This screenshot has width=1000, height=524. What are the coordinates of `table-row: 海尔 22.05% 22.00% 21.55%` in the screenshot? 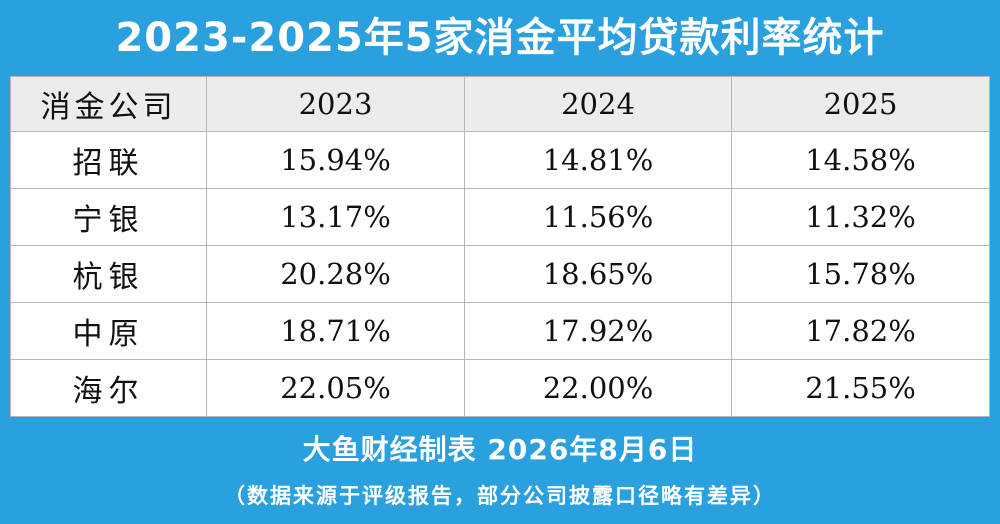 It's located at (500, 388).